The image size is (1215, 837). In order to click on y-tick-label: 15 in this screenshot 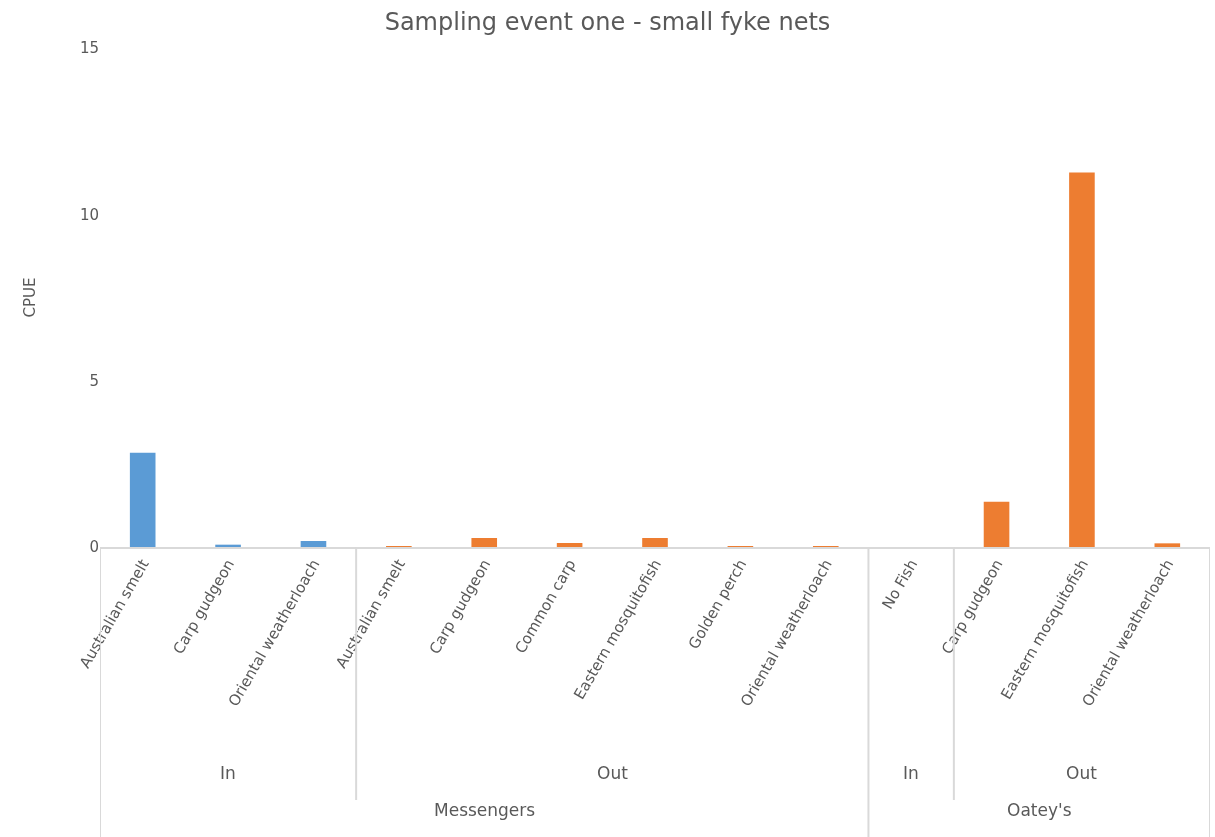, I will do `click(89, 48)`.